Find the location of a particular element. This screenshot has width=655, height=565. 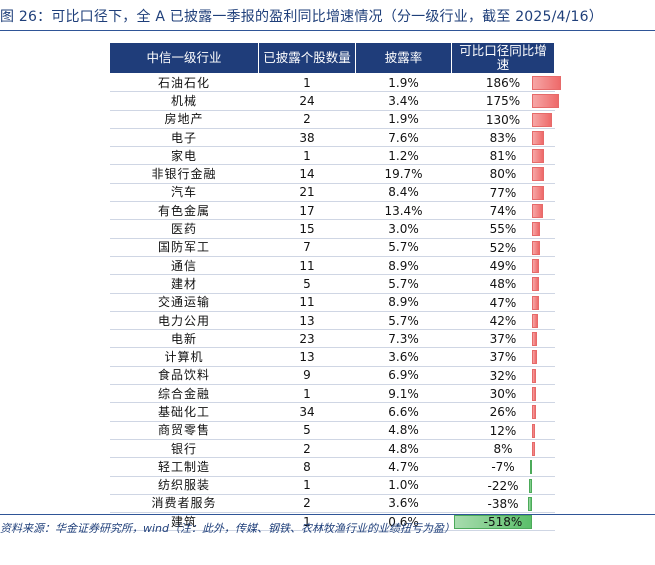

growth-value: 130% is located at coordinates (503, 120).